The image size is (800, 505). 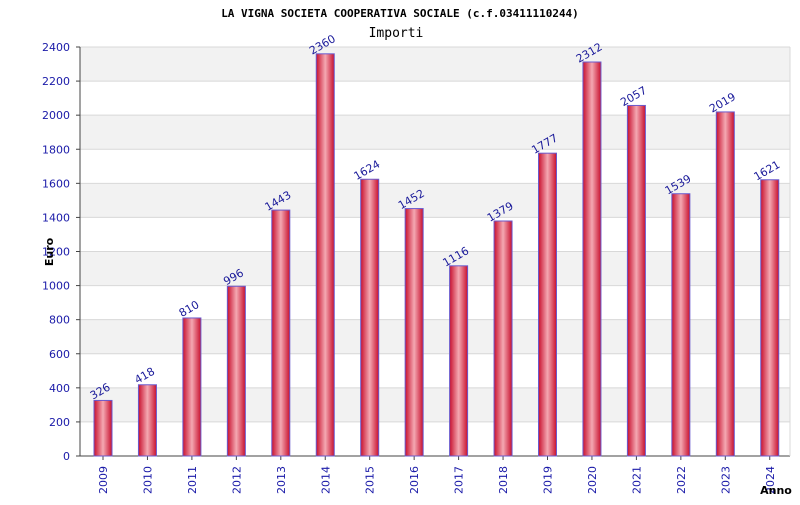 I want to click on bar-2015, so click(x=370, y=317).